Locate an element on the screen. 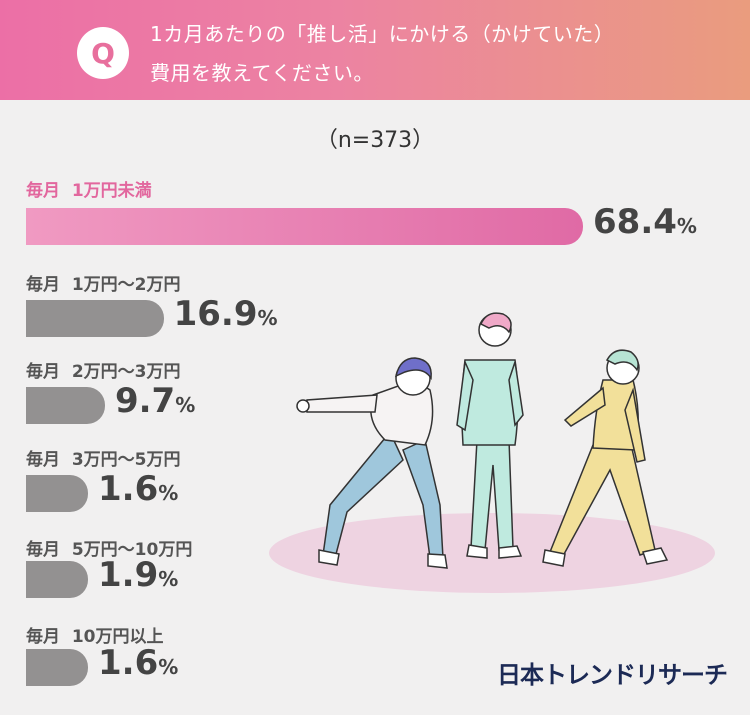  brand-logo: 日本トレンドリサーチ is located at coordinates (612, 675).